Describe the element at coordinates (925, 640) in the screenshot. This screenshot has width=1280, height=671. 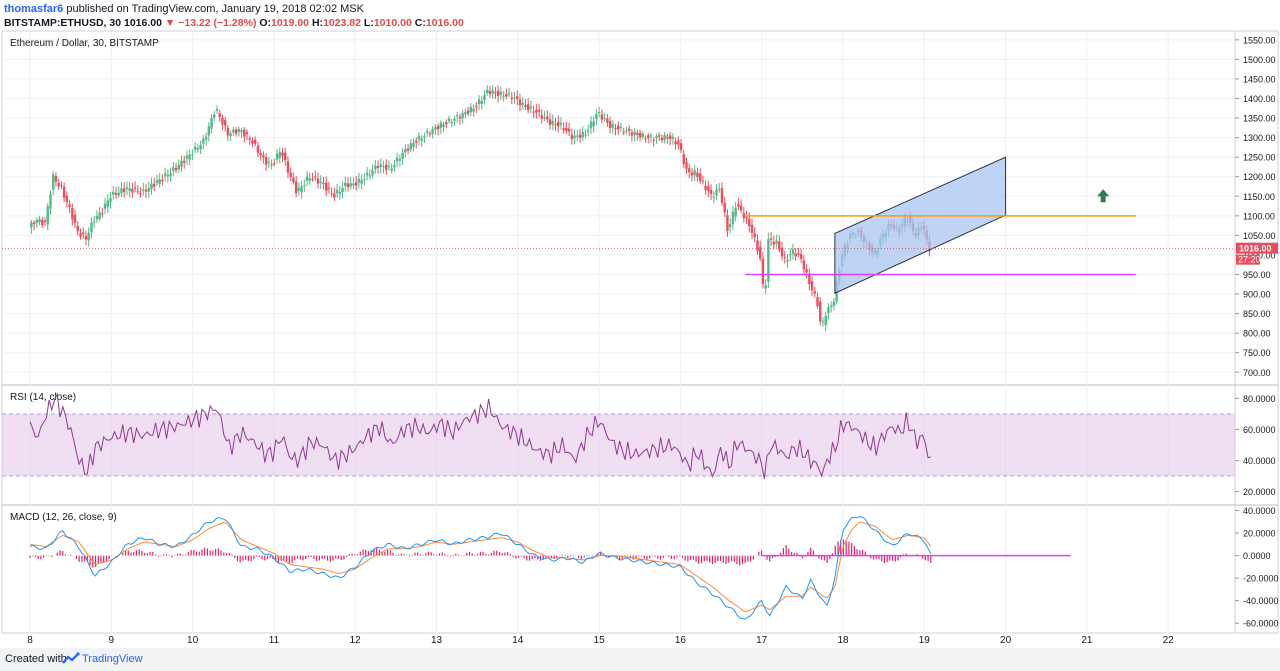
I see `x-tick-label: 19` at that location.